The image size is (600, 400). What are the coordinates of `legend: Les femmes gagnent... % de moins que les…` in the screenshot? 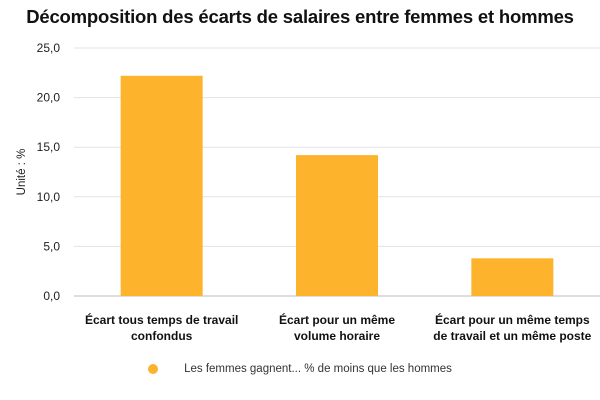 It's located at (300, 369).